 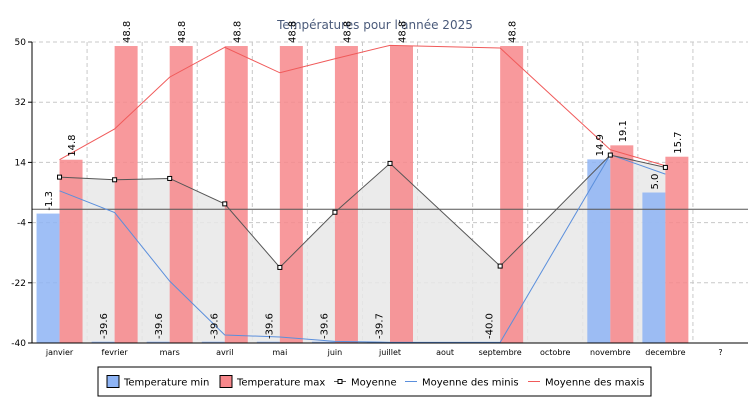 What do you see at coordinates (21, 224) in the screenshot?
I see `y-tick-label: -4` at bounding box center [21, 224].